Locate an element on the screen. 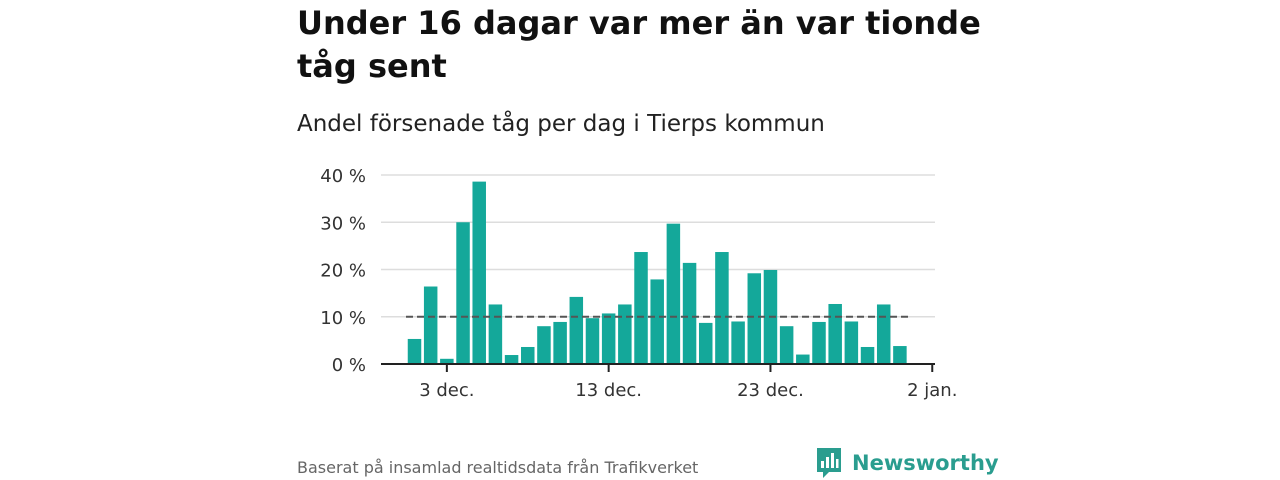 Image resolution: width=1280 pixels, height=480 pixels. y-tick-label: 20 % is located at coordinates (343, 271).